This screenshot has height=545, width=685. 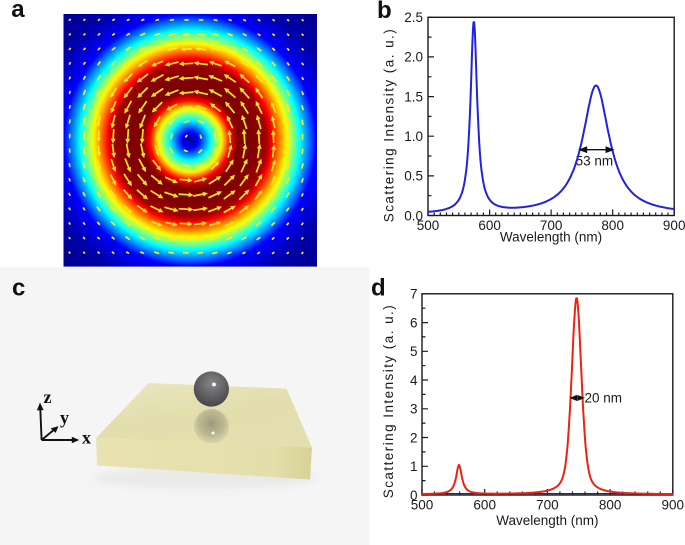 What do you see at coordinates (413, 136) in the screenshot?
I see `svg-text: 1.0` at bounding box center [413, 136].